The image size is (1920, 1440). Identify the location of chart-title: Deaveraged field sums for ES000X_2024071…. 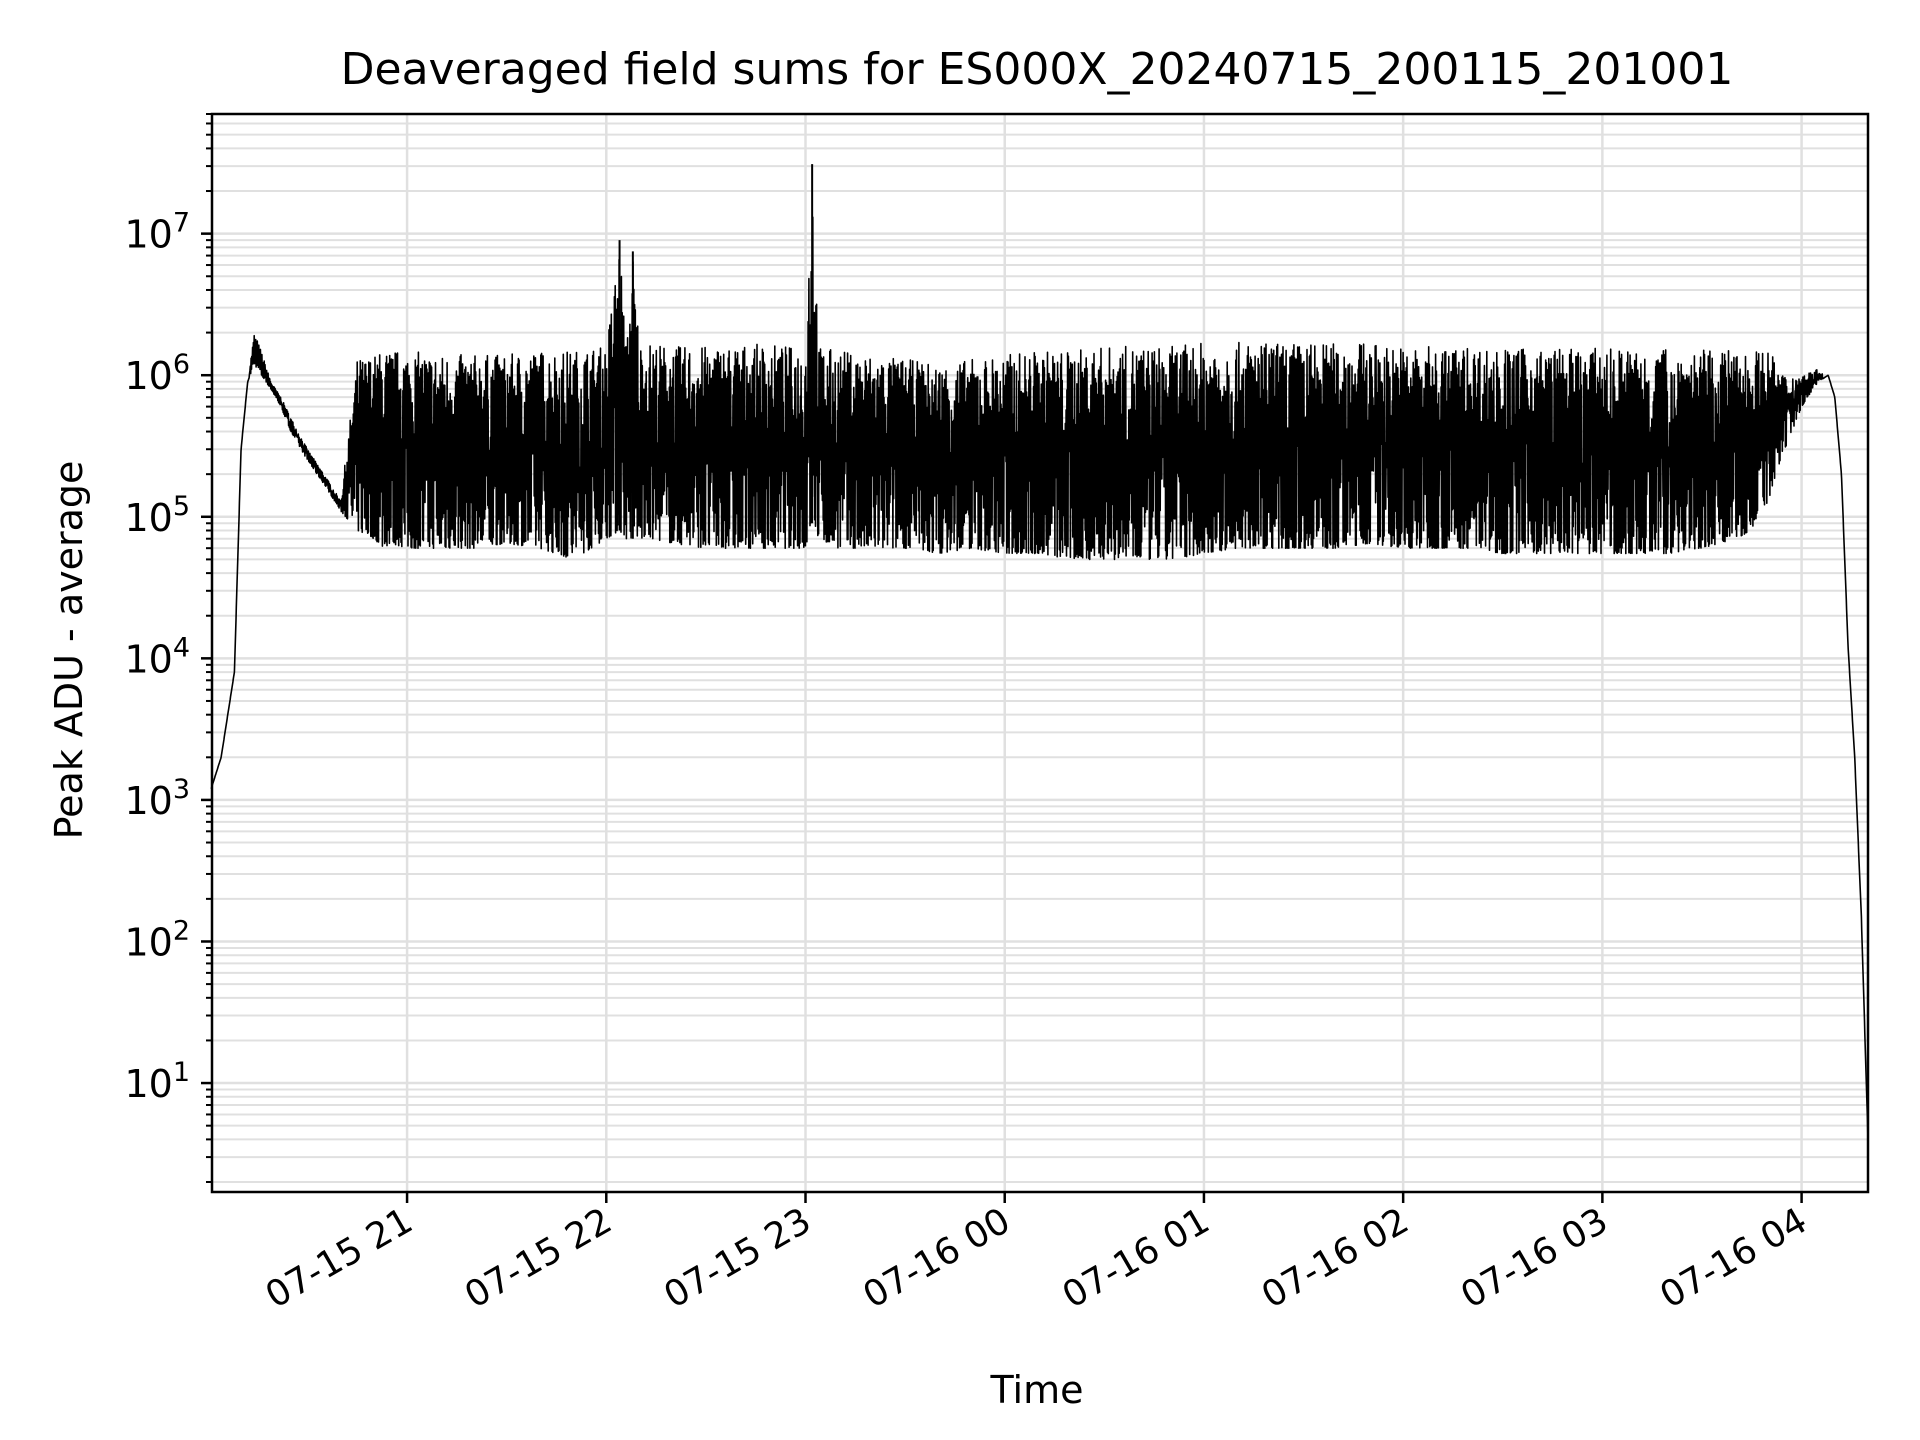
(1037, 69).